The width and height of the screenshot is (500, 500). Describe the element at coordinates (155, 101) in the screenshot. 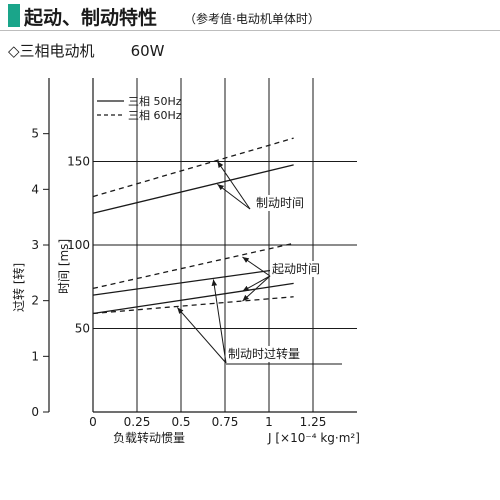

I see `legend-label: 三相 50Hz` at that location.